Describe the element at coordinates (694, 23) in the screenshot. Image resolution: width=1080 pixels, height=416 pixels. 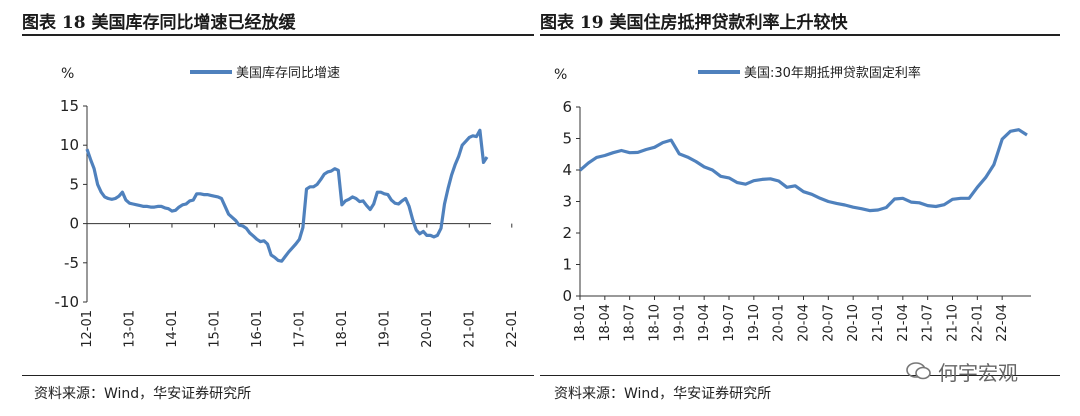
I see `right-chart-title: 图表 19 美国住房抵押贷款利率上升较快` at that location.